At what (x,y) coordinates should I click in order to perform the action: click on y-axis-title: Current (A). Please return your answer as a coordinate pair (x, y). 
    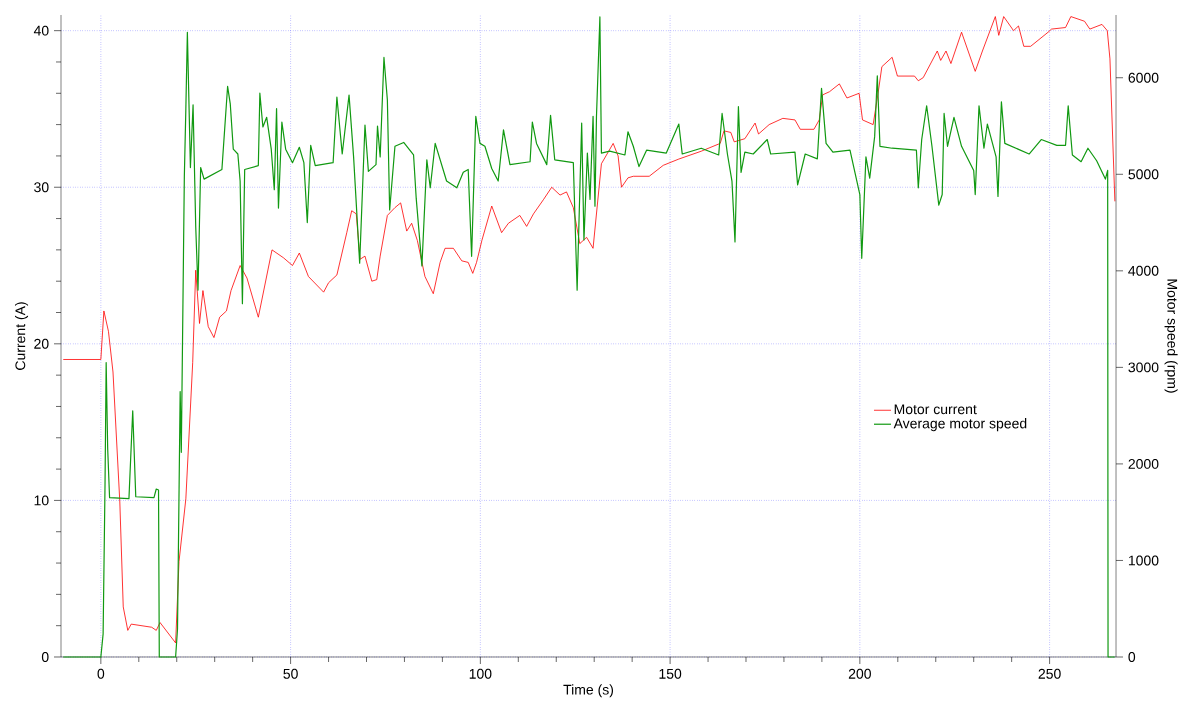
    Looking at the image, I should click on (21, 336).